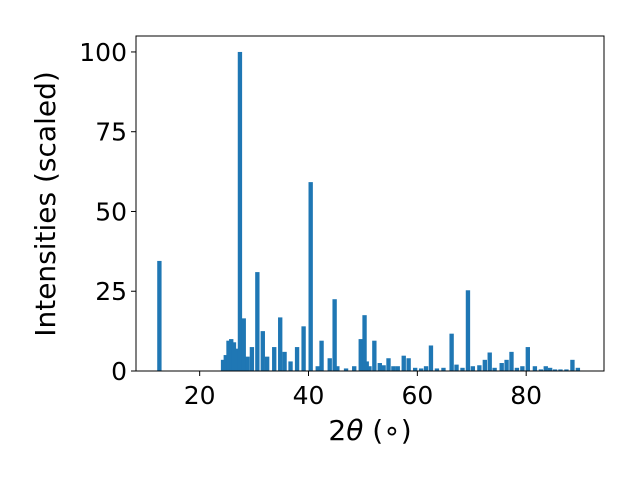 Image resolution: width=640 pixels, height=480 pixels. What do you see at coordinates (200, 395) in the screenshot?
I see `x-tick-label: 20` at bounding box center [200, 395].